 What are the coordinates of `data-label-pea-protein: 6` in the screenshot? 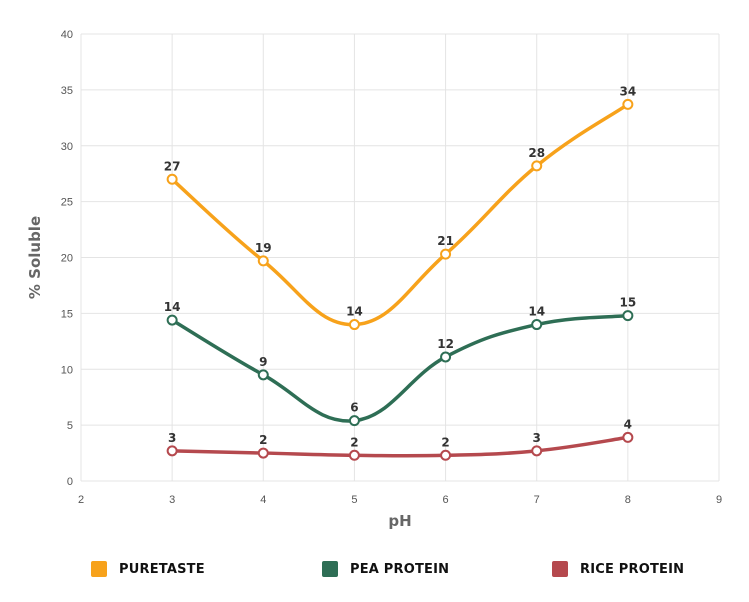 It's located at (354, 408).